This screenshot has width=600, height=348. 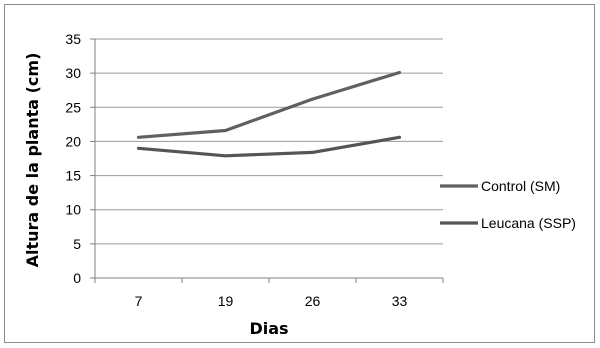 I want to click on legend-label: Control (SM), so click(x=520, y=186).